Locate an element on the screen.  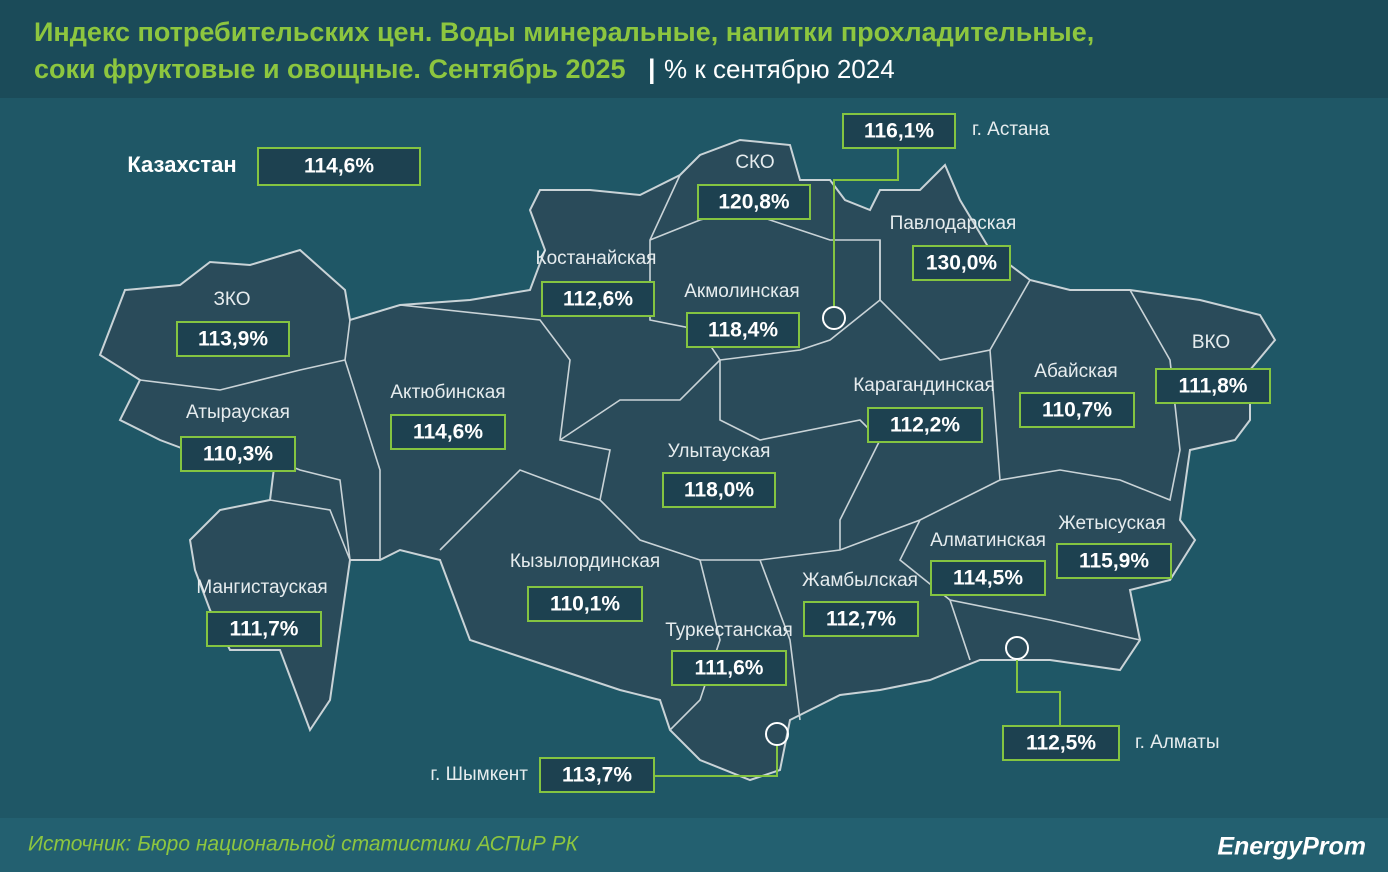
region-name: Жамбылская is located at coordinates (860, 580).